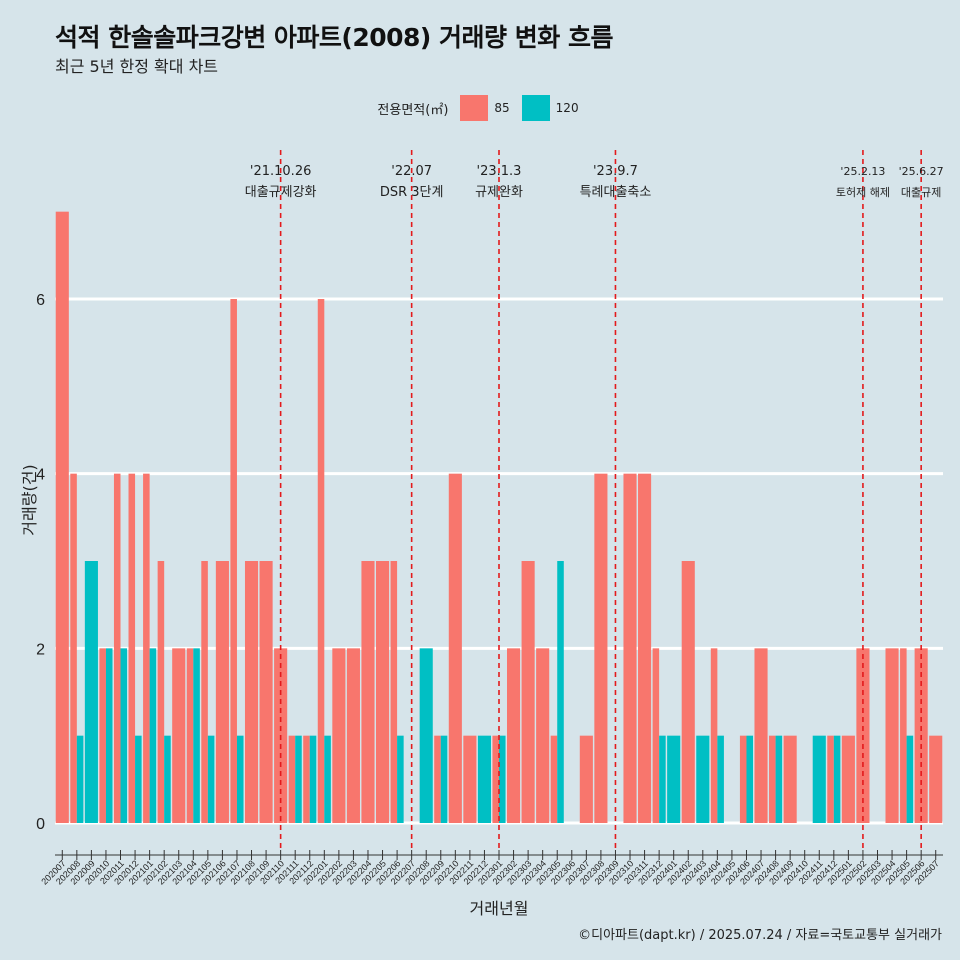  I want to click on event-label-5: 대출규제, so click(921, 192).